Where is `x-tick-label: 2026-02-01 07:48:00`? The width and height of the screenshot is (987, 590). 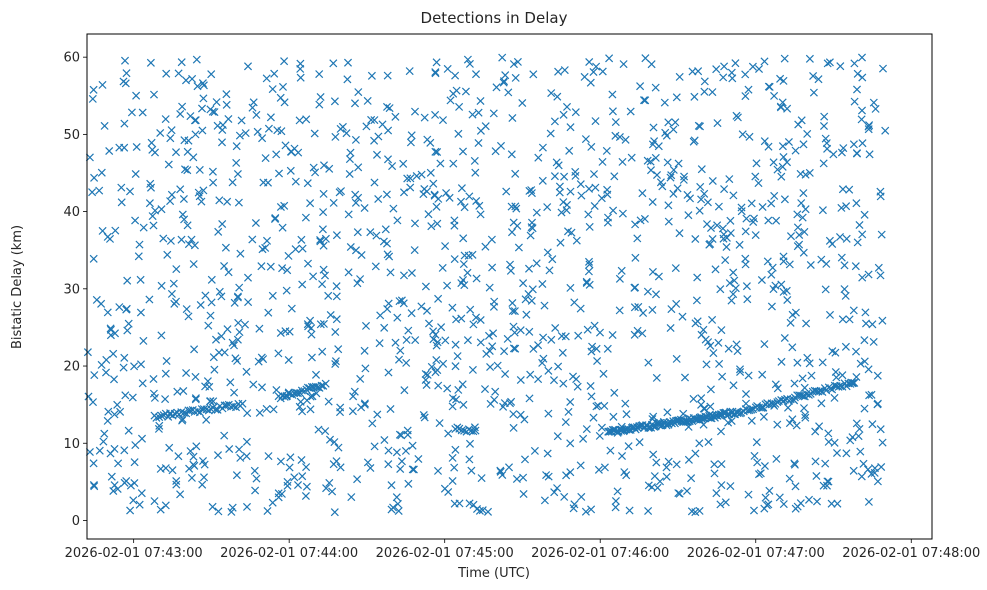
x-tick-label: 2026-02-01 07:48:00 is located at coordinates (911, 553).